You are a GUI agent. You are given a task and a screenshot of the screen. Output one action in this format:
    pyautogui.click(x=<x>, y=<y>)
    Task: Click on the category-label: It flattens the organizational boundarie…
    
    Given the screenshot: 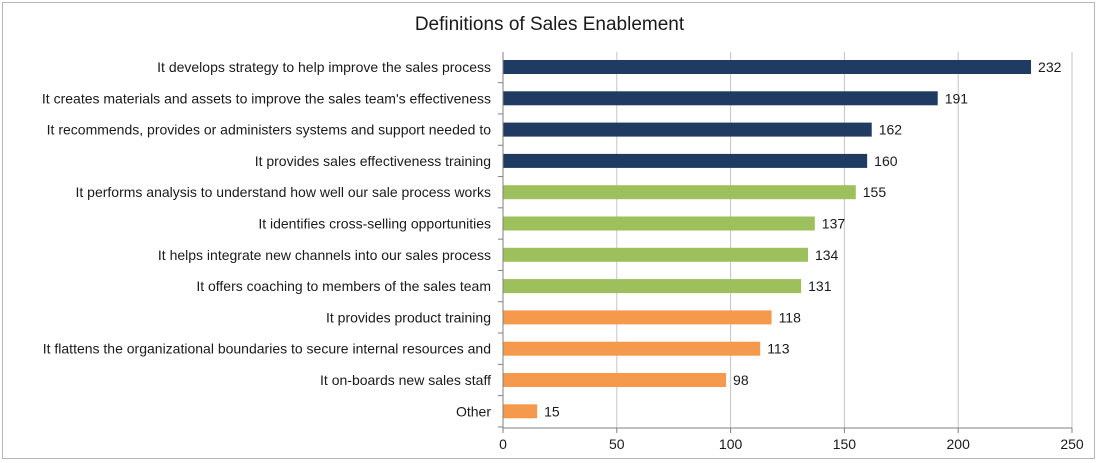 What is the action you would take?
    pyautogui.click(x=267, y=349)
    